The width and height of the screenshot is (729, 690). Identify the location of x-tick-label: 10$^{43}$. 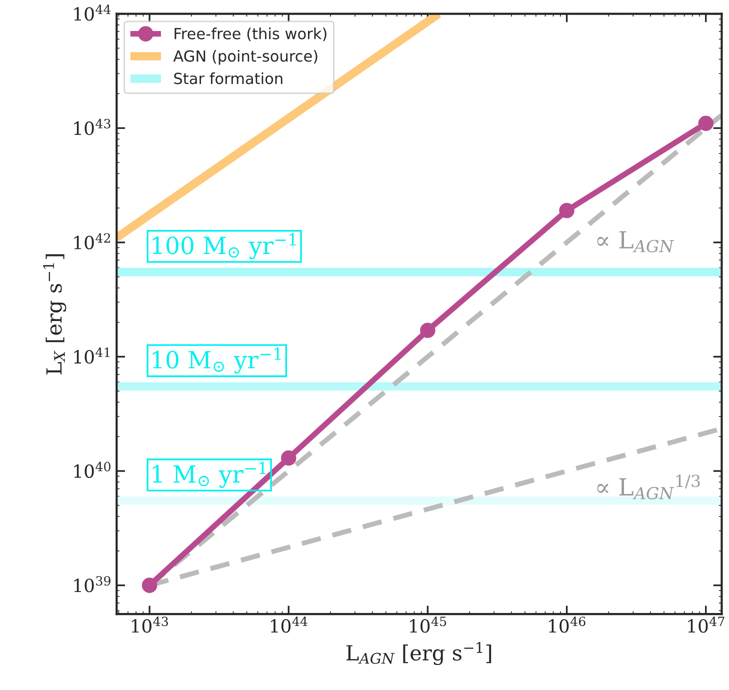
(150, 624).